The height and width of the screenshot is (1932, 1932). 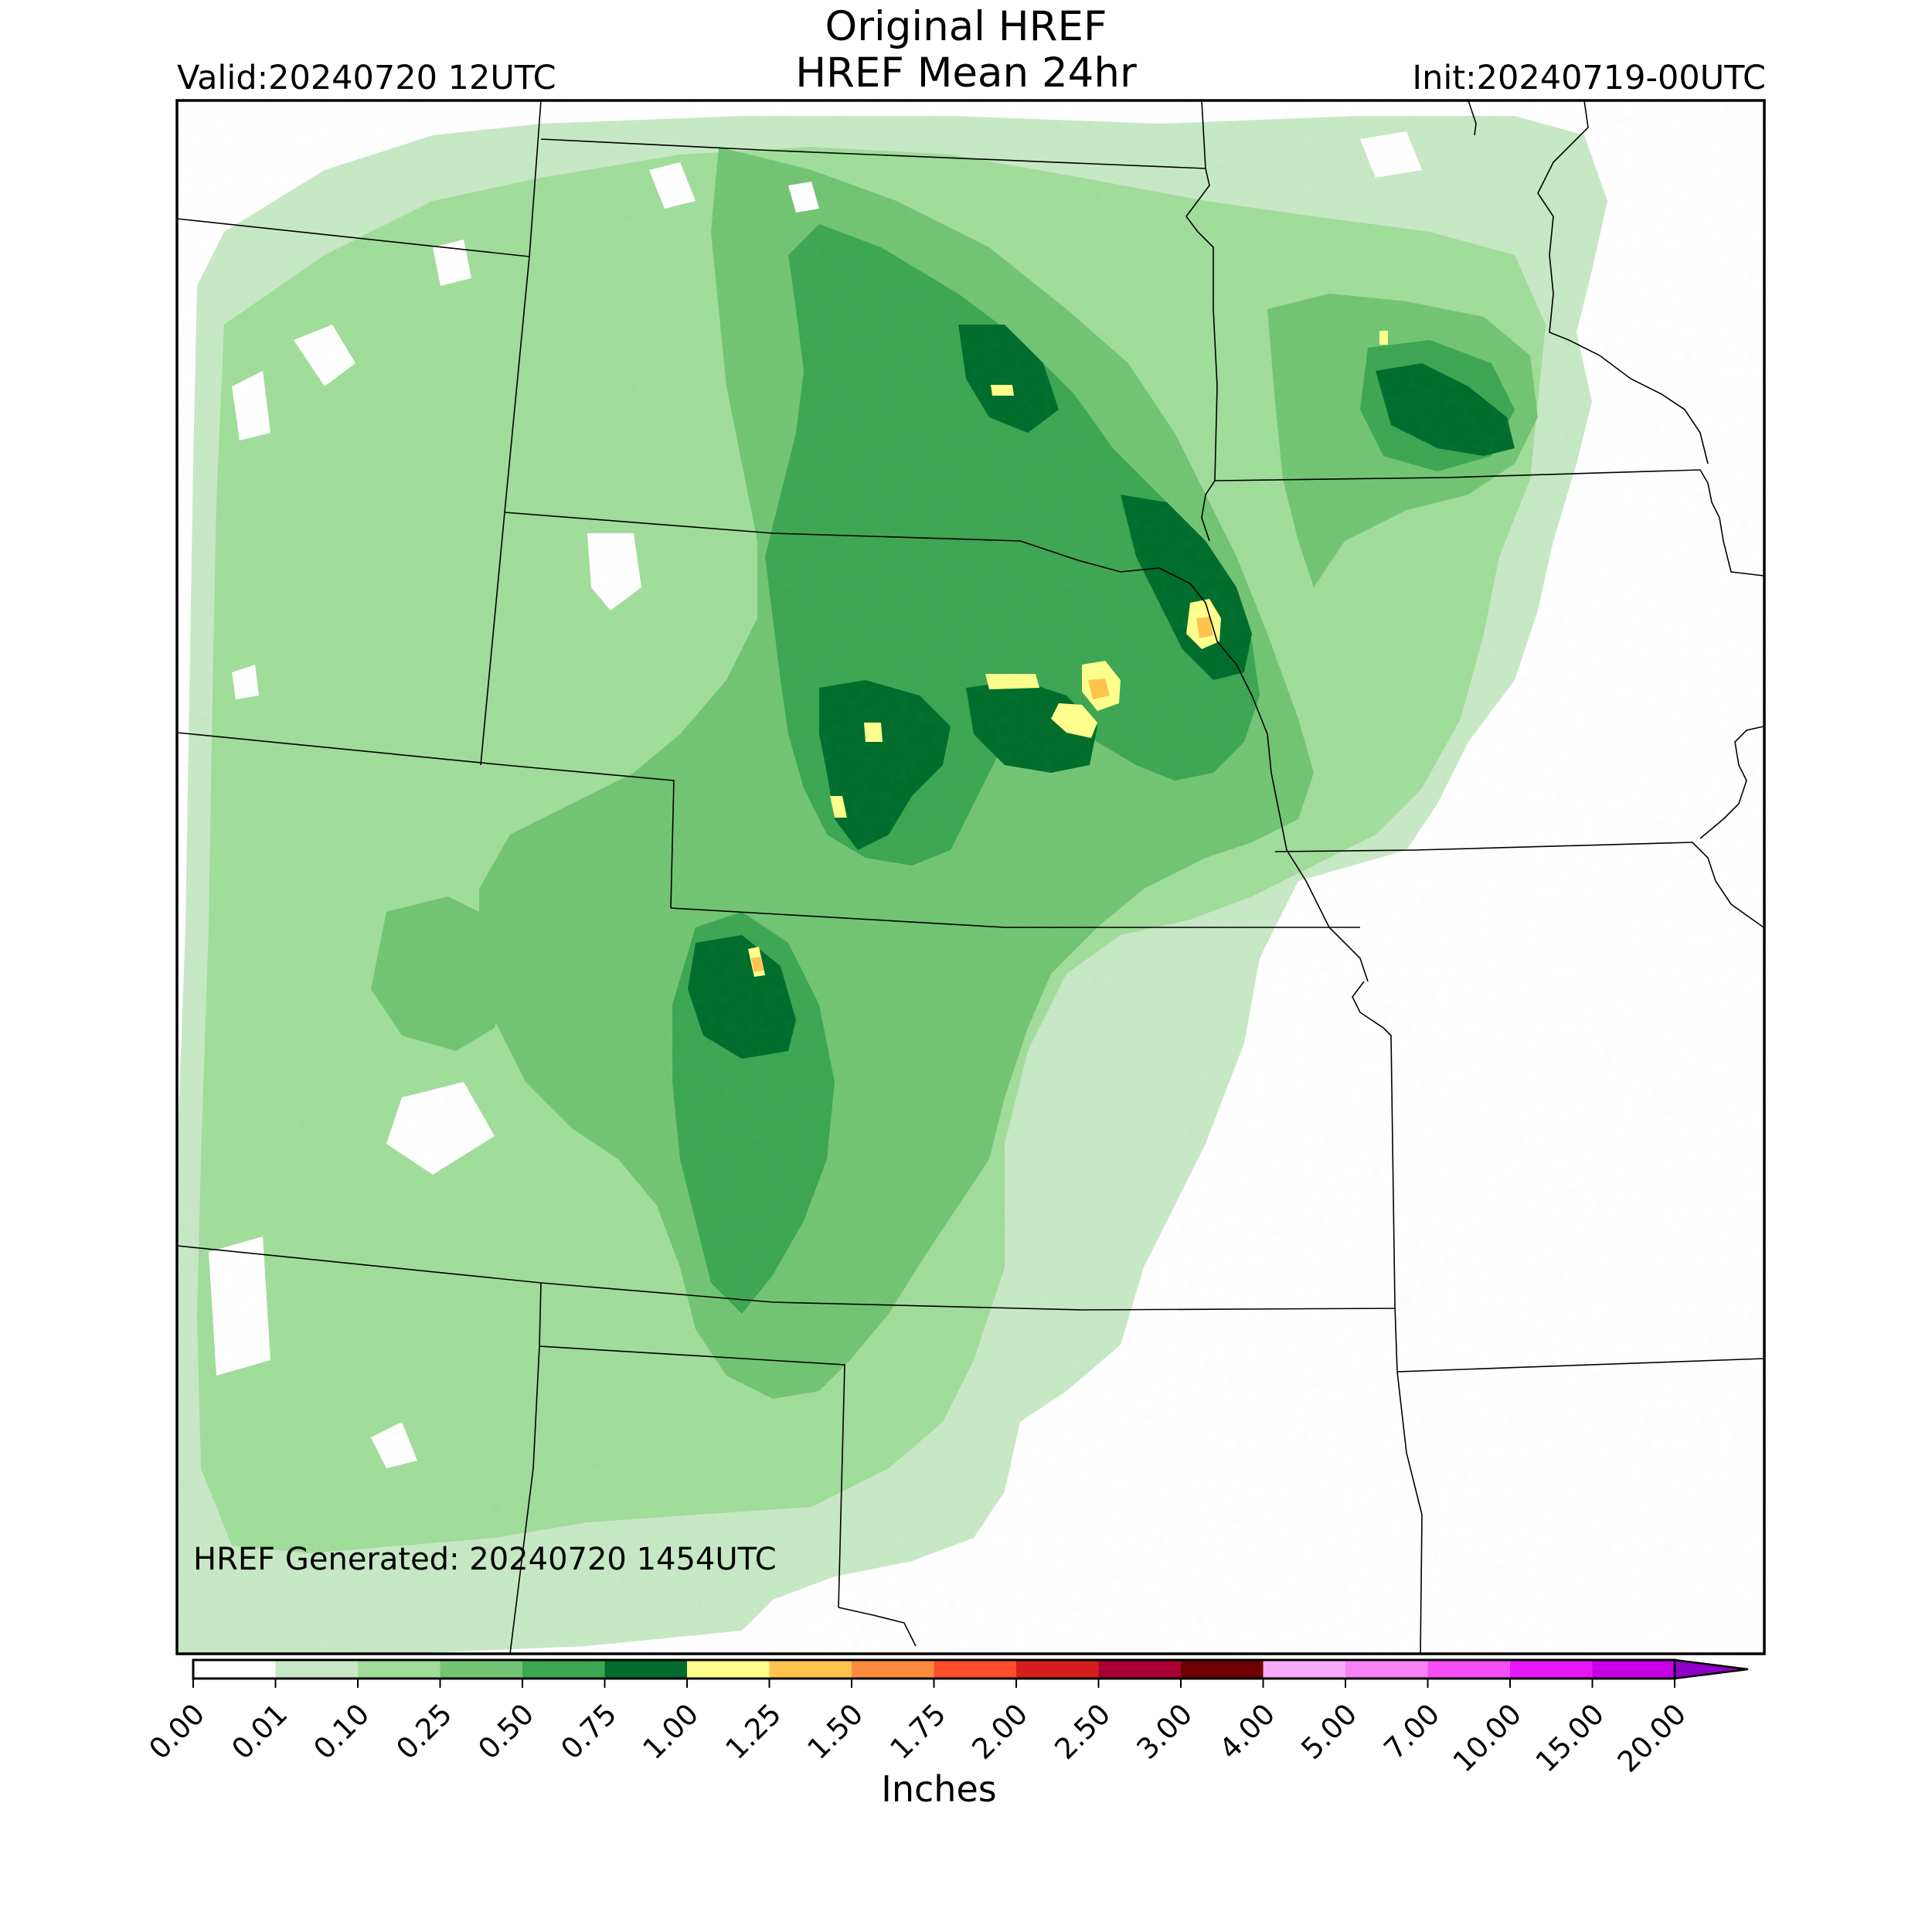 I want to click on generated-time-label: HREF Generated: 20240720 1454UTC, so click(x=485, y=1560).